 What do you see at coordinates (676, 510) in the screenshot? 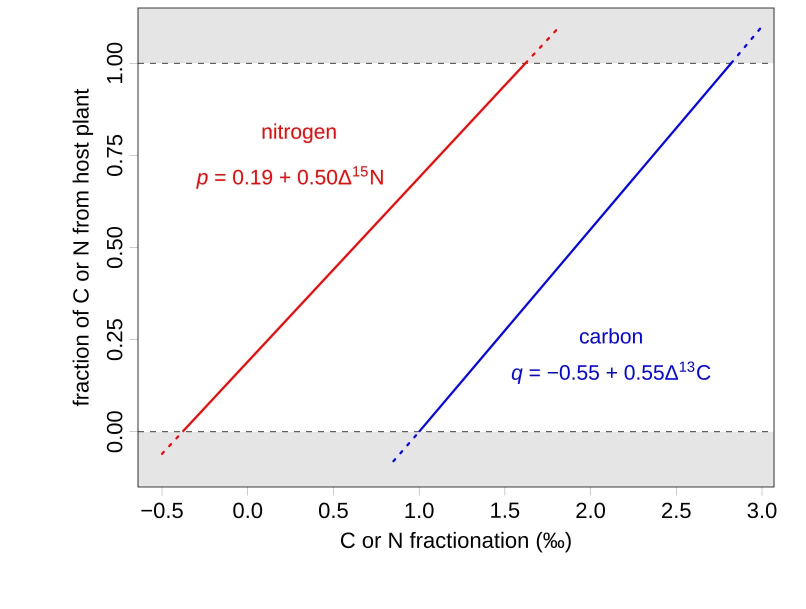
I see `x-tick-label: 2.5` at bounding box center [676, 510].